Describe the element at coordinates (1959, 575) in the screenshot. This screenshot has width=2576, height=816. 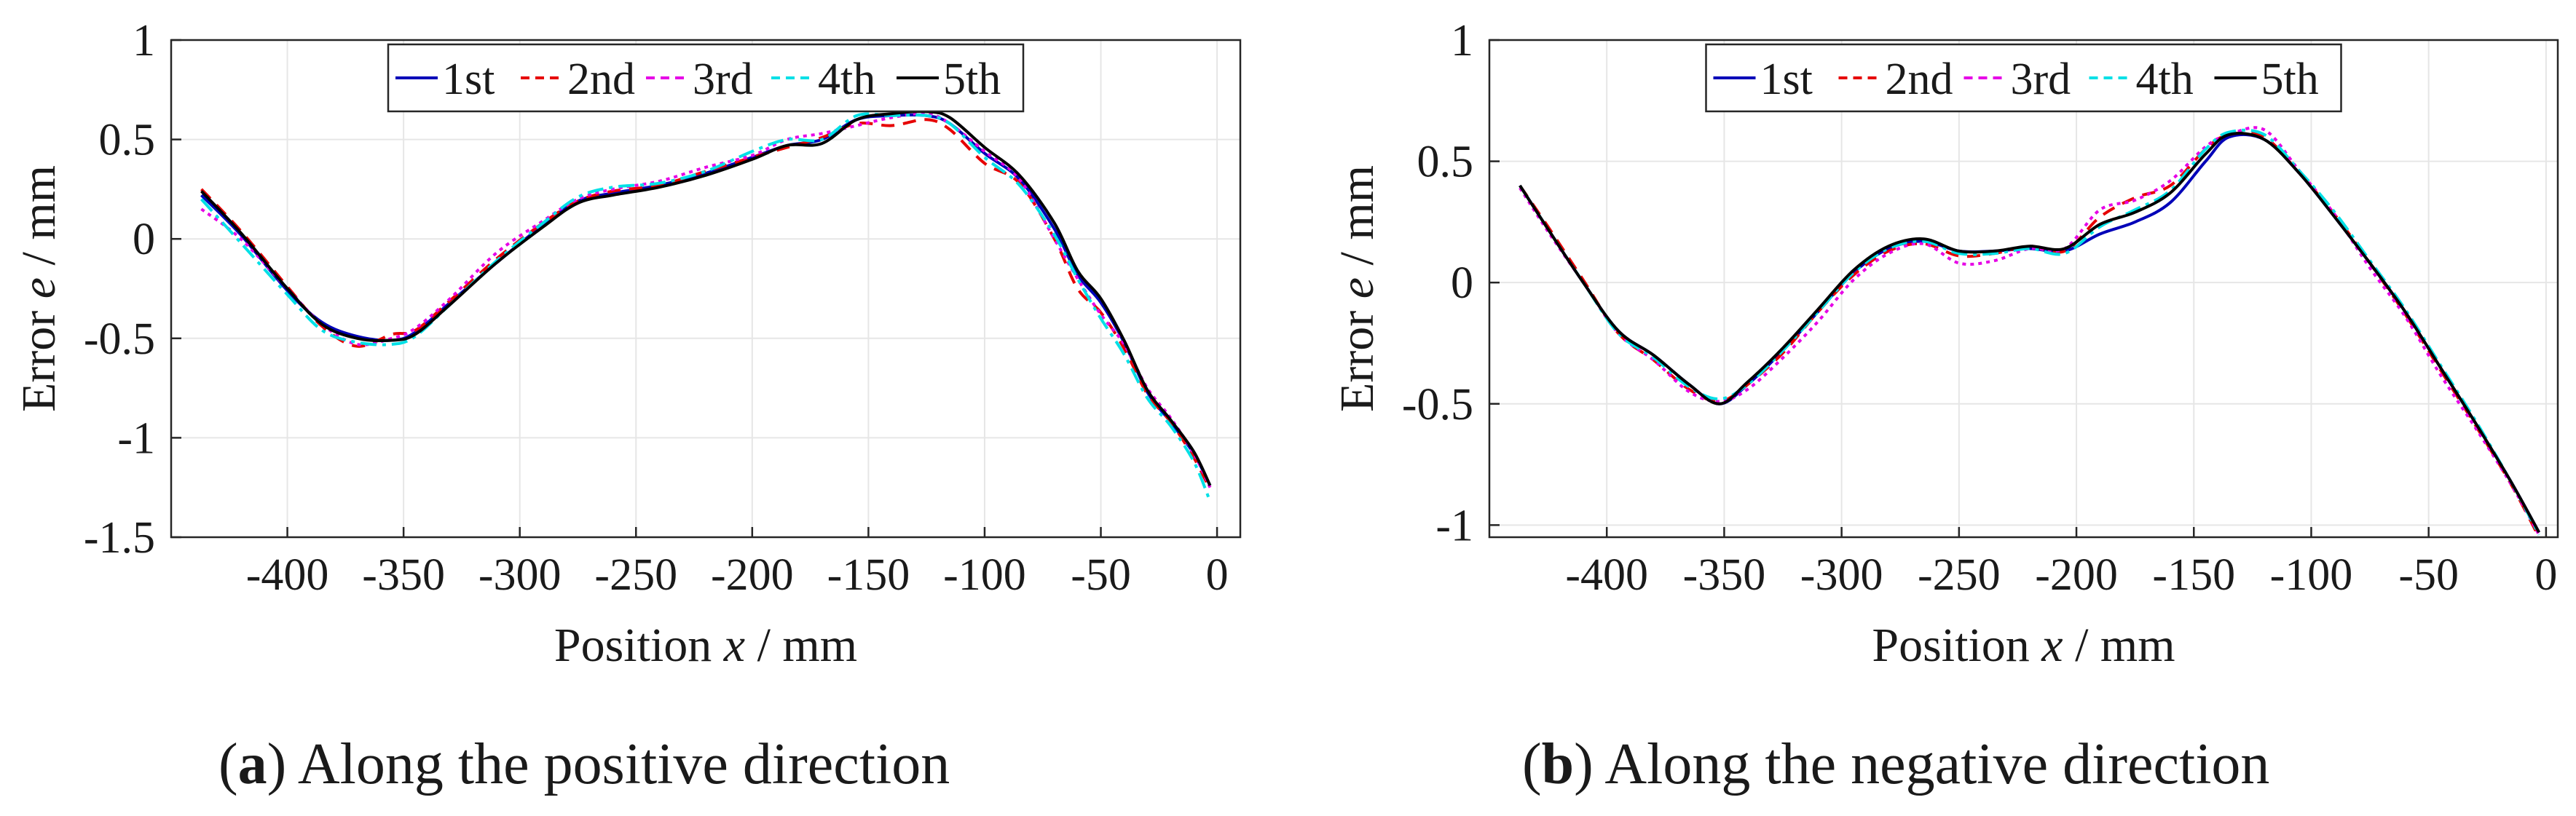
I see `x-tick-label-b-3: -250` at that location.